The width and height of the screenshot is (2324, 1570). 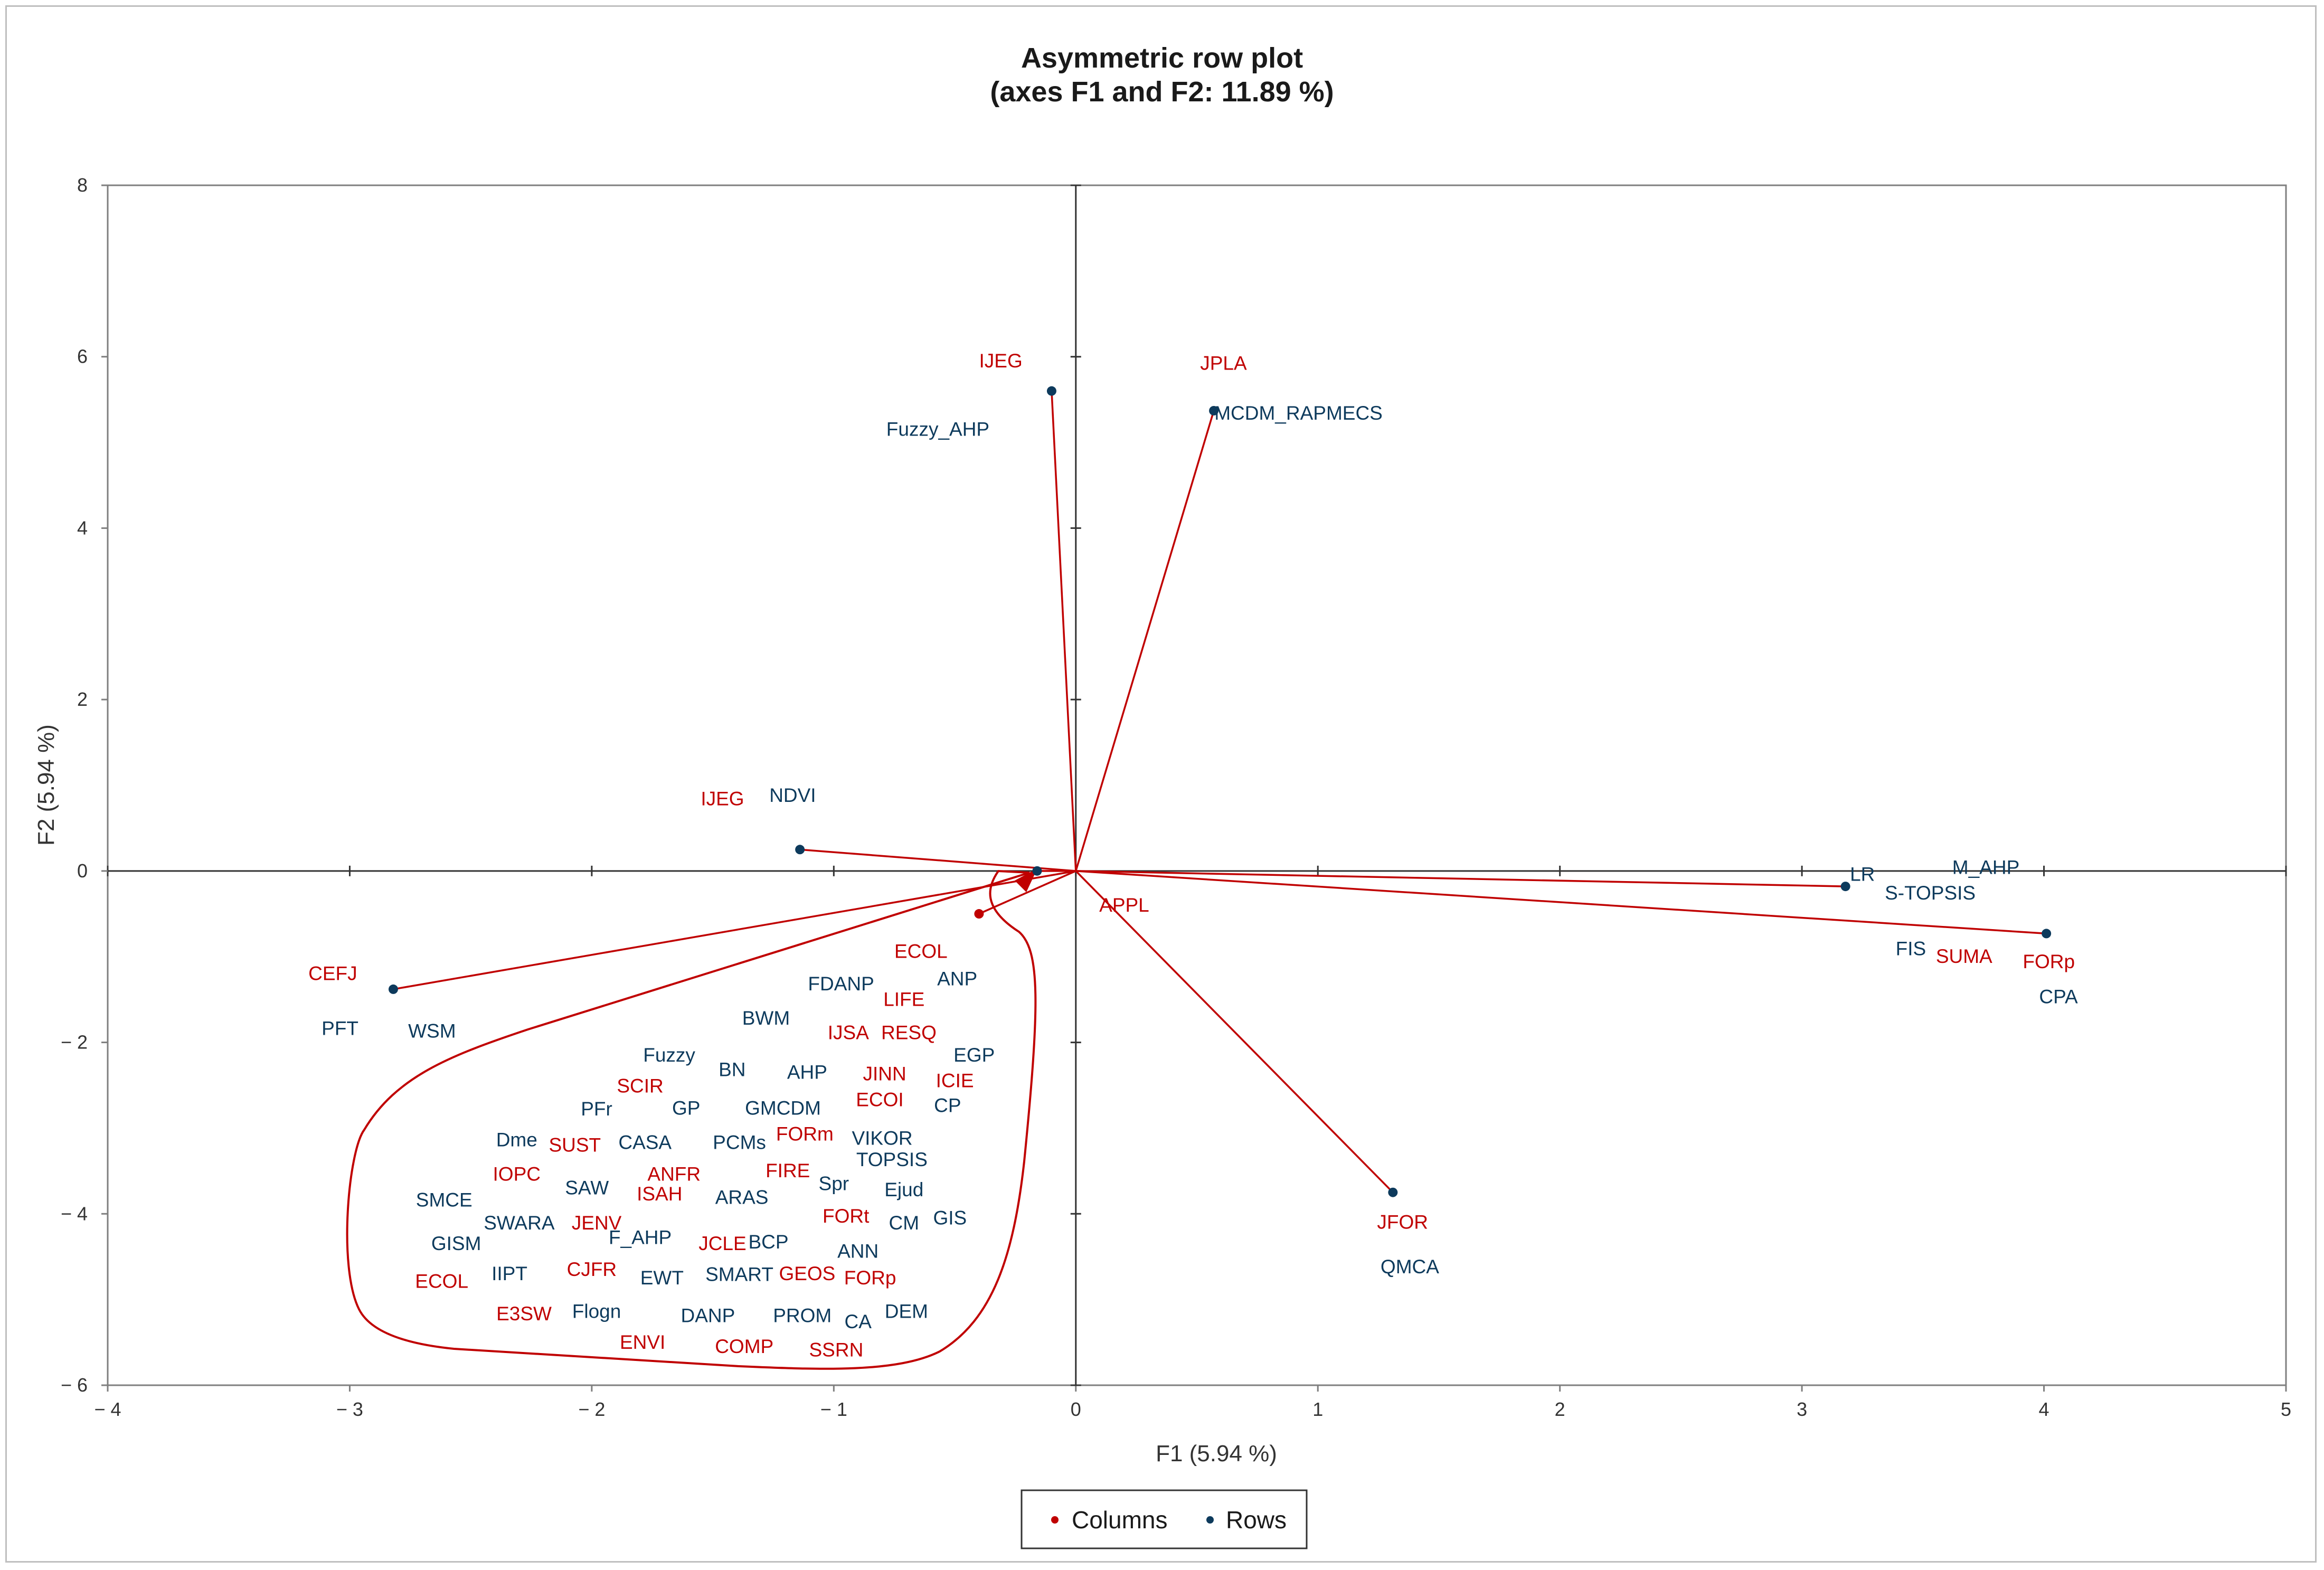 What do you see at coordinates (332, 974) in the screenshot?
I see `column-label: CEFJ` at bounding box center [332, 974].